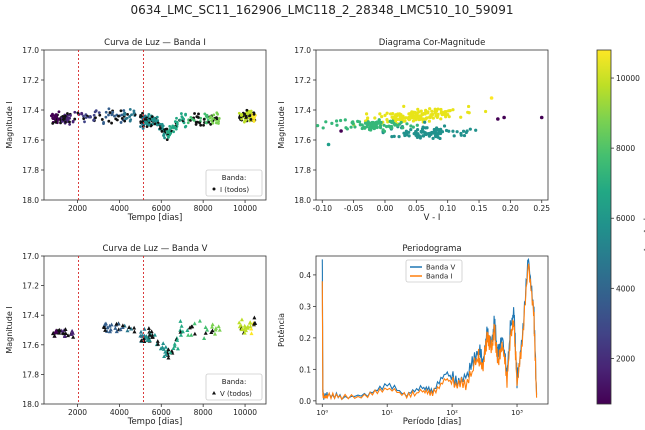  What do you see at coordinates (305, 338) in the screenshot?
I see `y-tick-label: 0.2` at bounding box center [305, 338].